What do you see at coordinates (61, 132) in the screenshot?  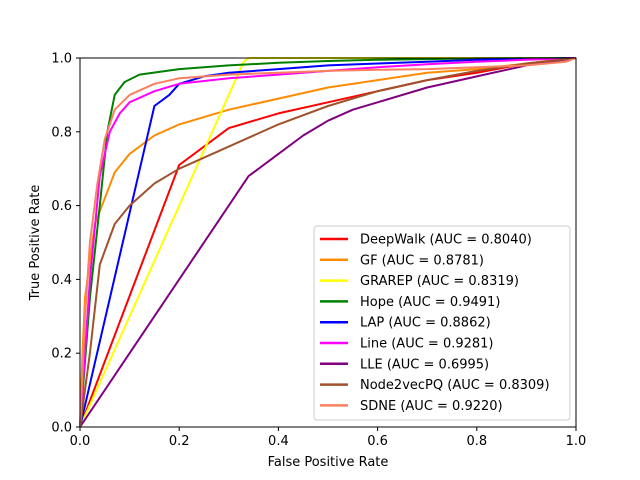 I see `y-tick-label: 0.8` at bounding box center [61, 132].